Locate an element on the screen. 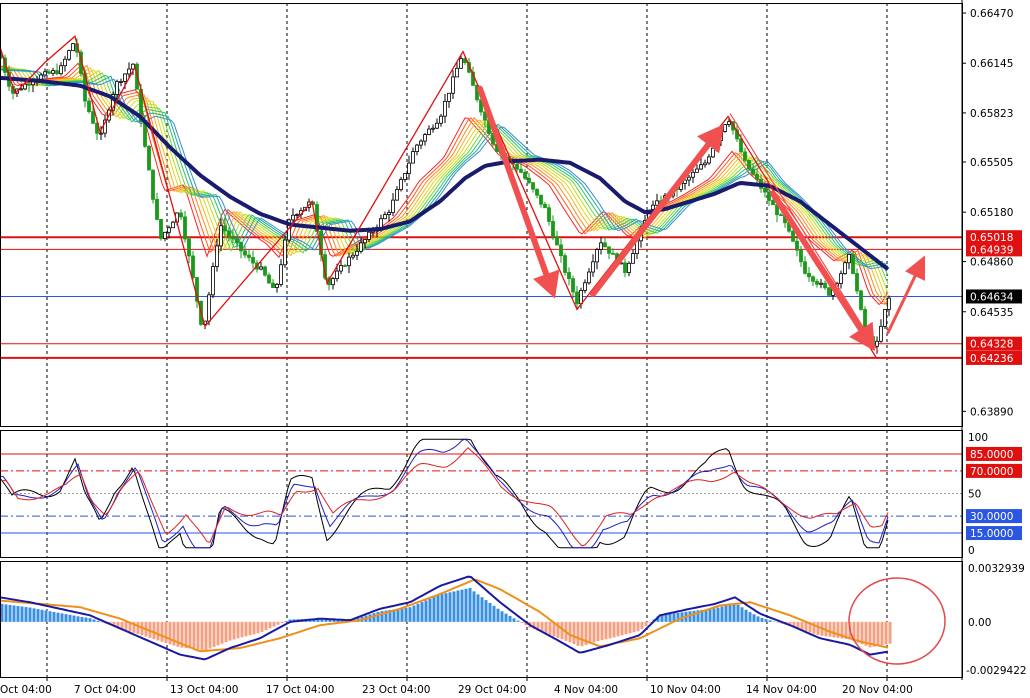 This screenshot has height=698, width=1030. macd-tick-label: 0.00 is located at coordinates (979, 623).